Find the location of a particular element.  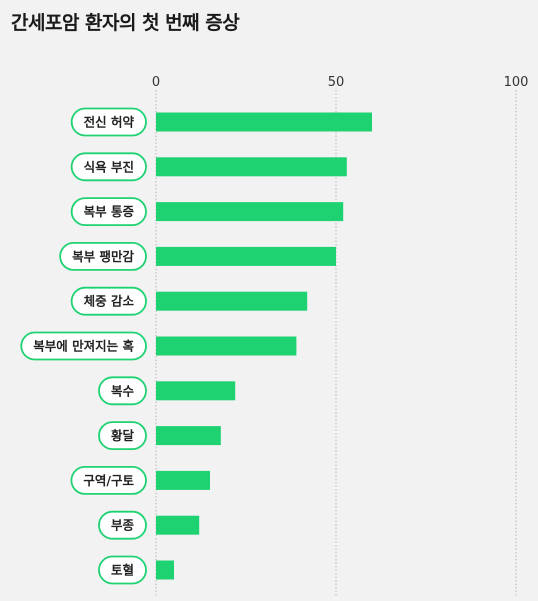

category-label-text: 복부 팽만감 is located at coordinates (103, 256).